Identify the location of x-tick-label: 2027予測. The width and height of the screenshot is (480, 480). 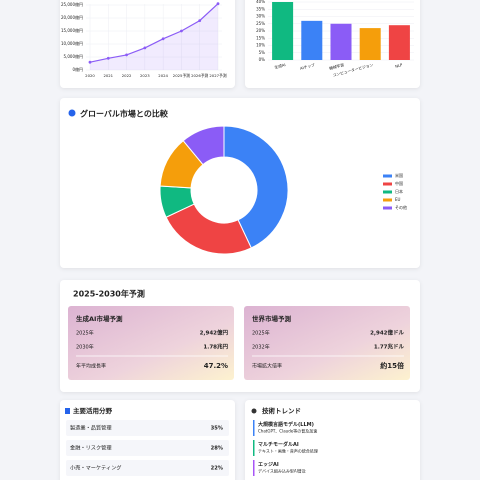
(217, 75).